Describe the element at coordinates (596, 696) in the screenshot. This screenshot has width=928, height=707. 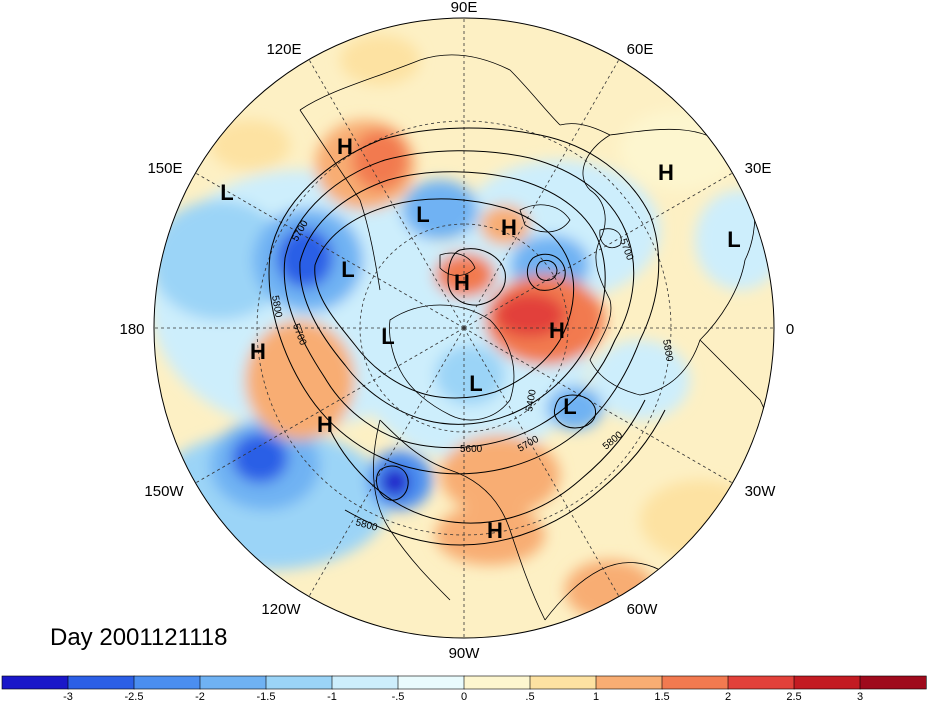
I see `colorbar-tick-label: 1` at that location.